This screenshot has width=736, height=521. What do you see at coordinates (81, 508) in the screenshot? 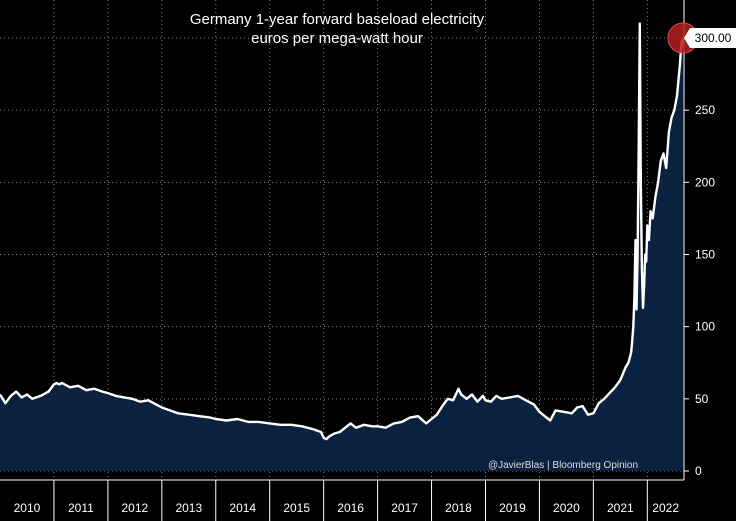
I see `x-tick-label: 2011` at bounding box center [81, 508].